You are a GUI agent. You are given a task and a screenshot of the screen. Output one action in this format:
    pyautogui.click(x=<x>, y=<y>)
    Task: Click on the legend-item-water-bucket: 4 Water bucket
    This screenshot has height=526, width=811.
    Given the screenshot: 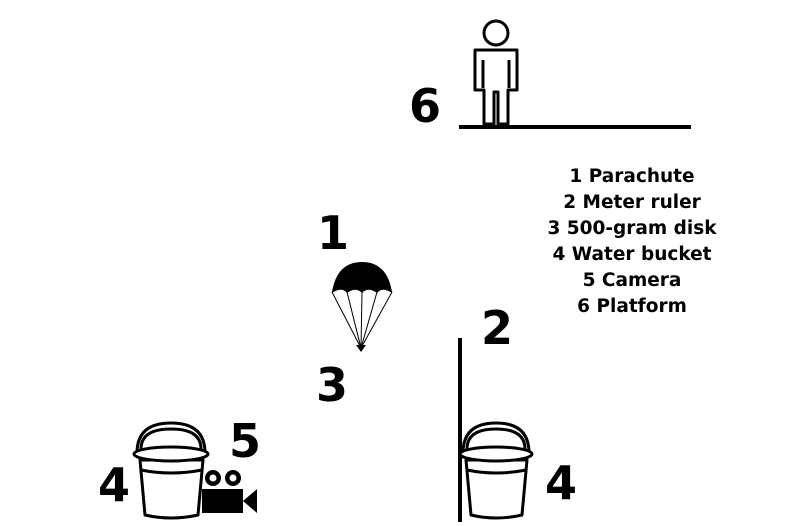 What is the action you would take?
    pyautogui.click(x=632, y=254)
    